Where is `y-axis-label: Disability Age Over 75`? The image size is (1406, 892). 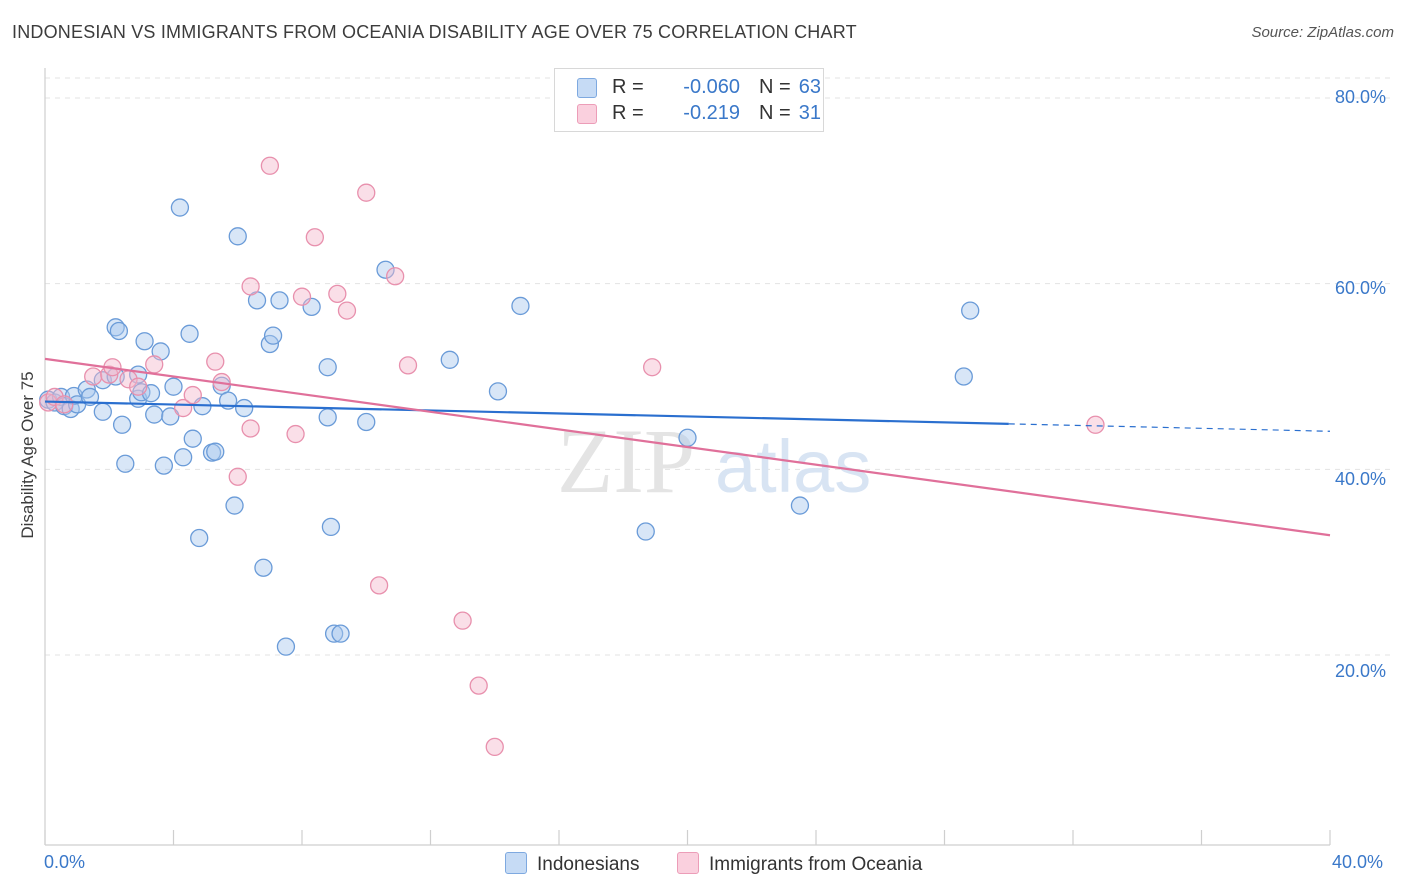 y-axis-label: Disability Age Over 75 is located at coordinates (27, 455).